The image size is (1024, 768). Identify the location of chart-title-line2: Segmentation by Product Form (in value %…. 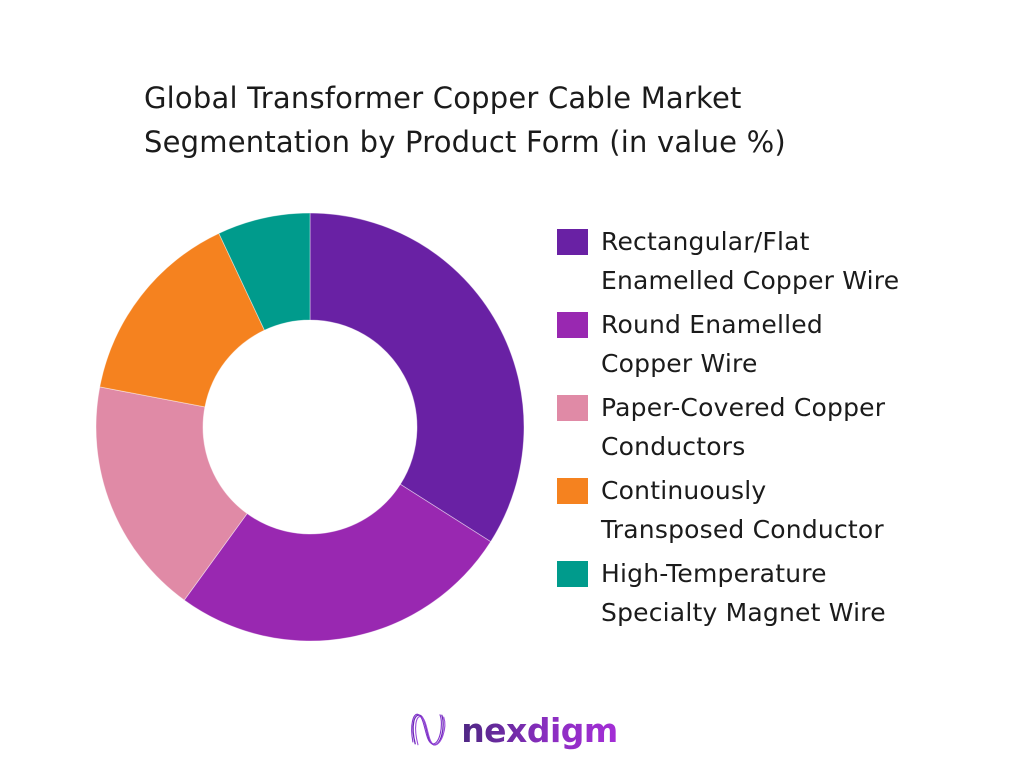
(465, 142).